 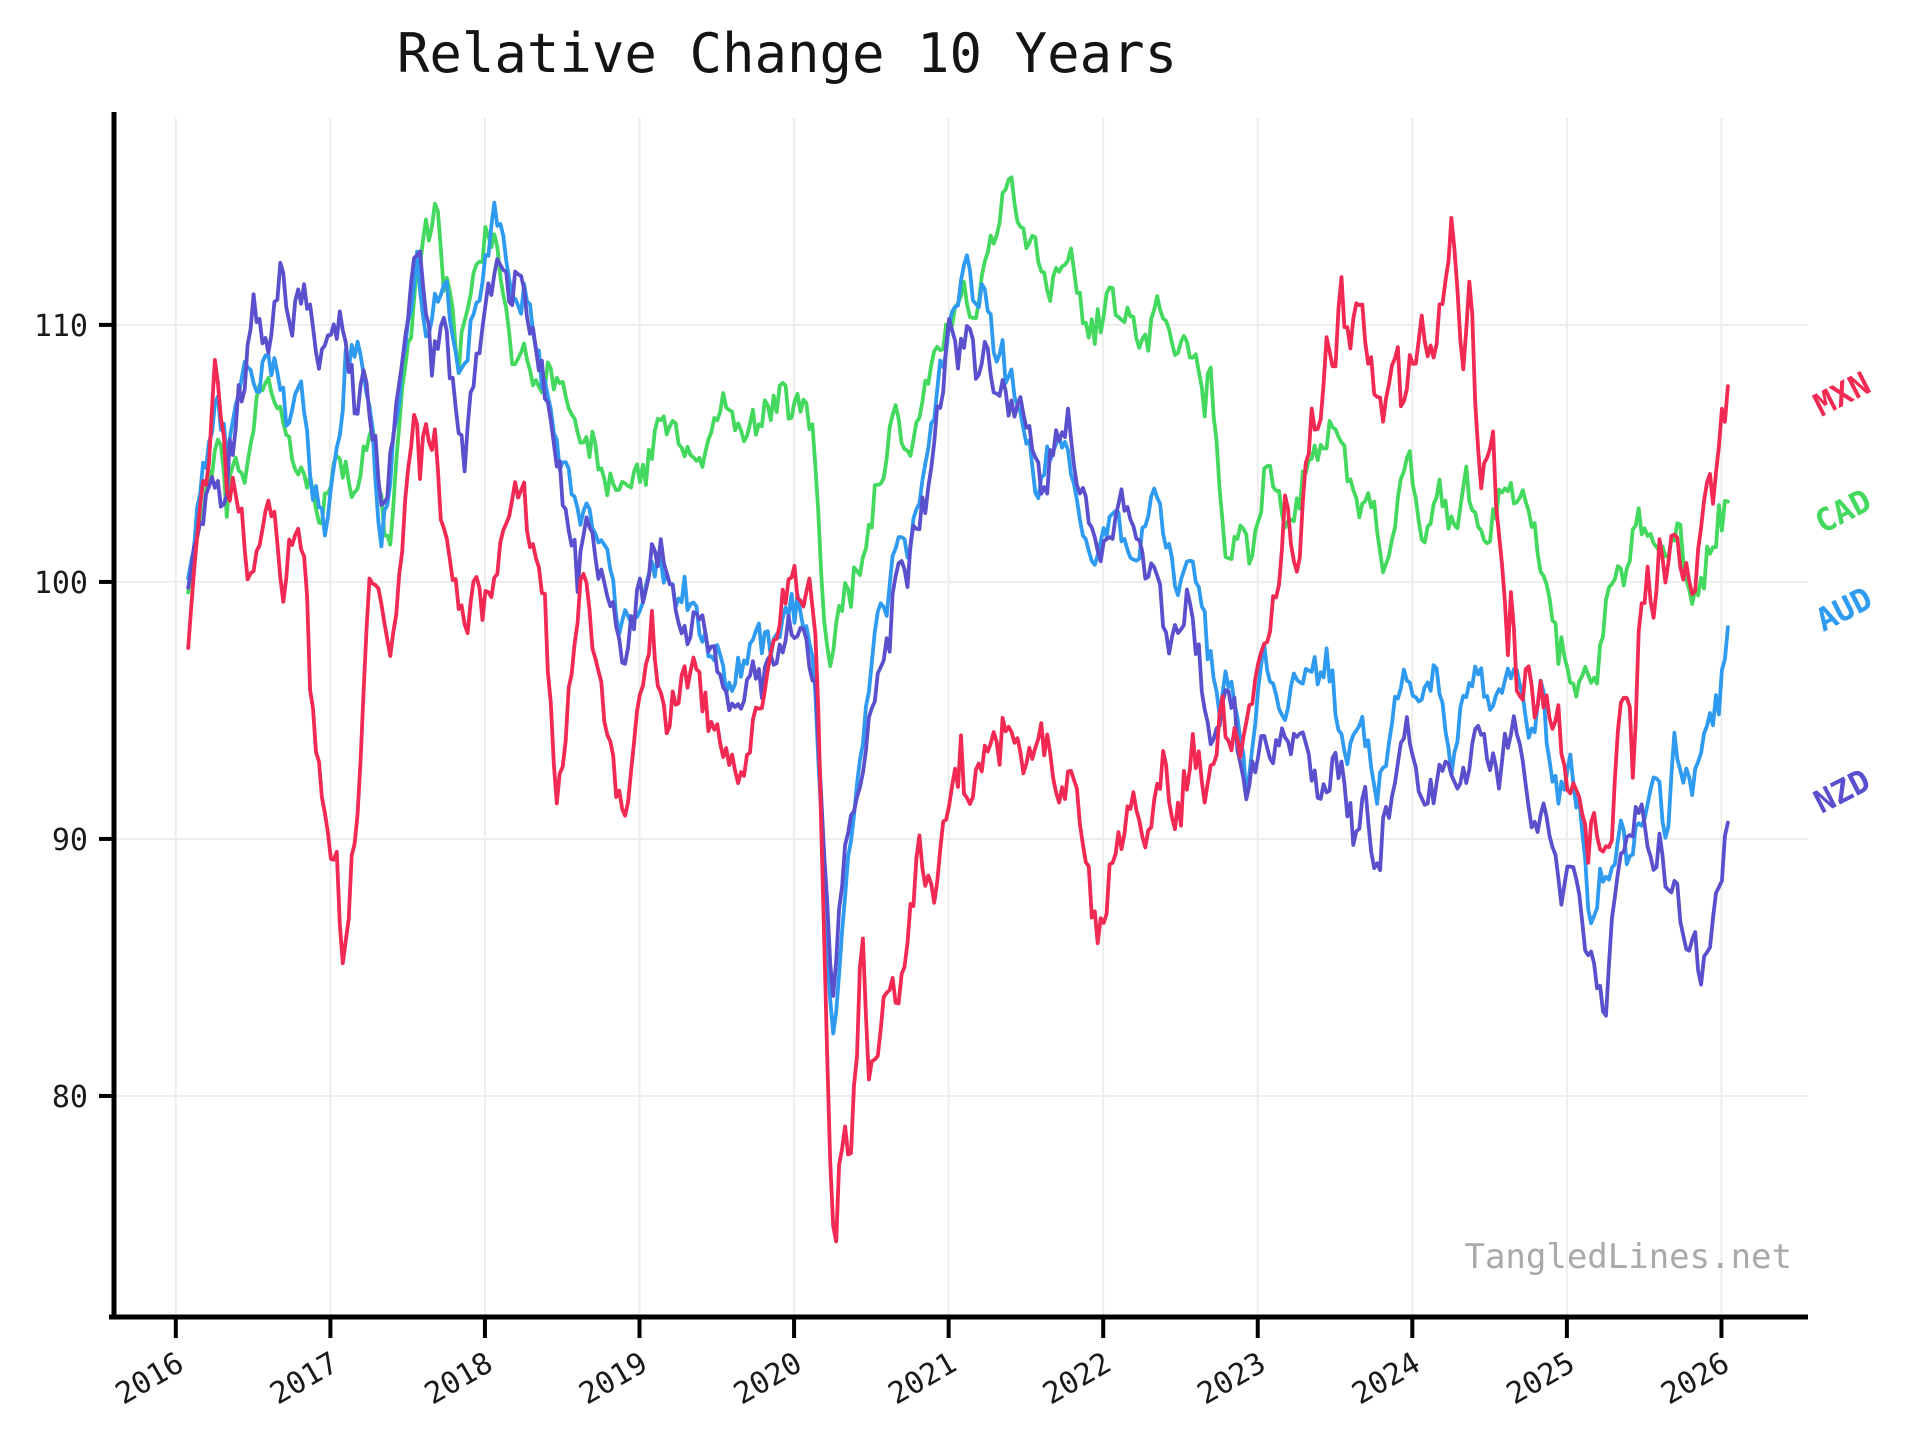 What do you see at coordinates (787, 53) in the screenshot?
I see `chart-title: Relative Change 10 Years` at bounding box center [787, 53].